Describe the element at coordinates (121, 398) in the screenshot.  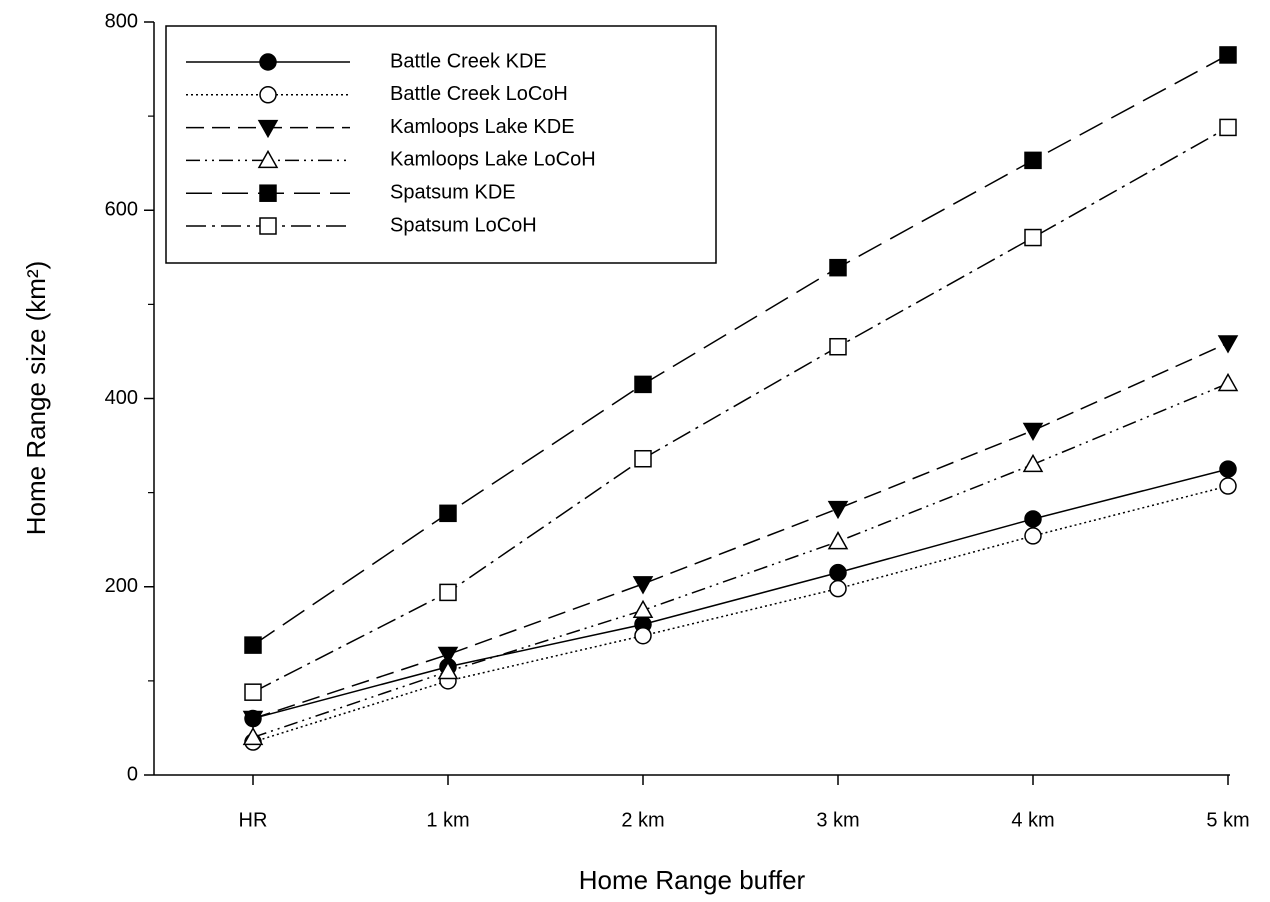
I see `y-tick-label: 400` at that location.